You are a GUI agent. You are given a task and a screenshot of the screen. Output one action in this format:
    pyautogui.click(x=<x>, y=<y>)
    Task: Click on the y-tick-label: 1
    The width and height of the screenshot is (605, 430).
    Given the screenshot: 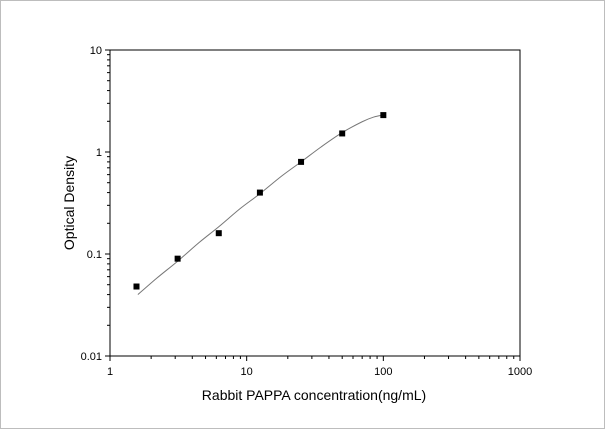 What is the action you would take?
    pyautogui.click(x=99, y=153)
    